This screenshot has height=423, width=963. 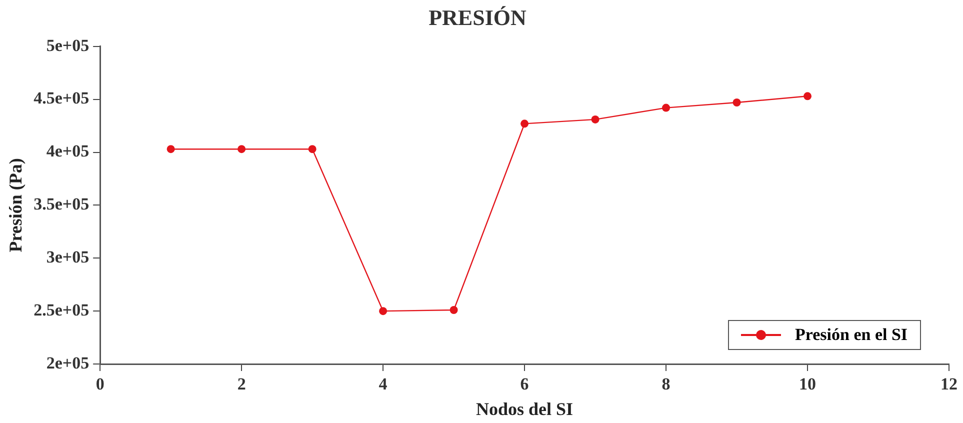 I want to click on x-tick-label: 2, so click(x=241, y=384).